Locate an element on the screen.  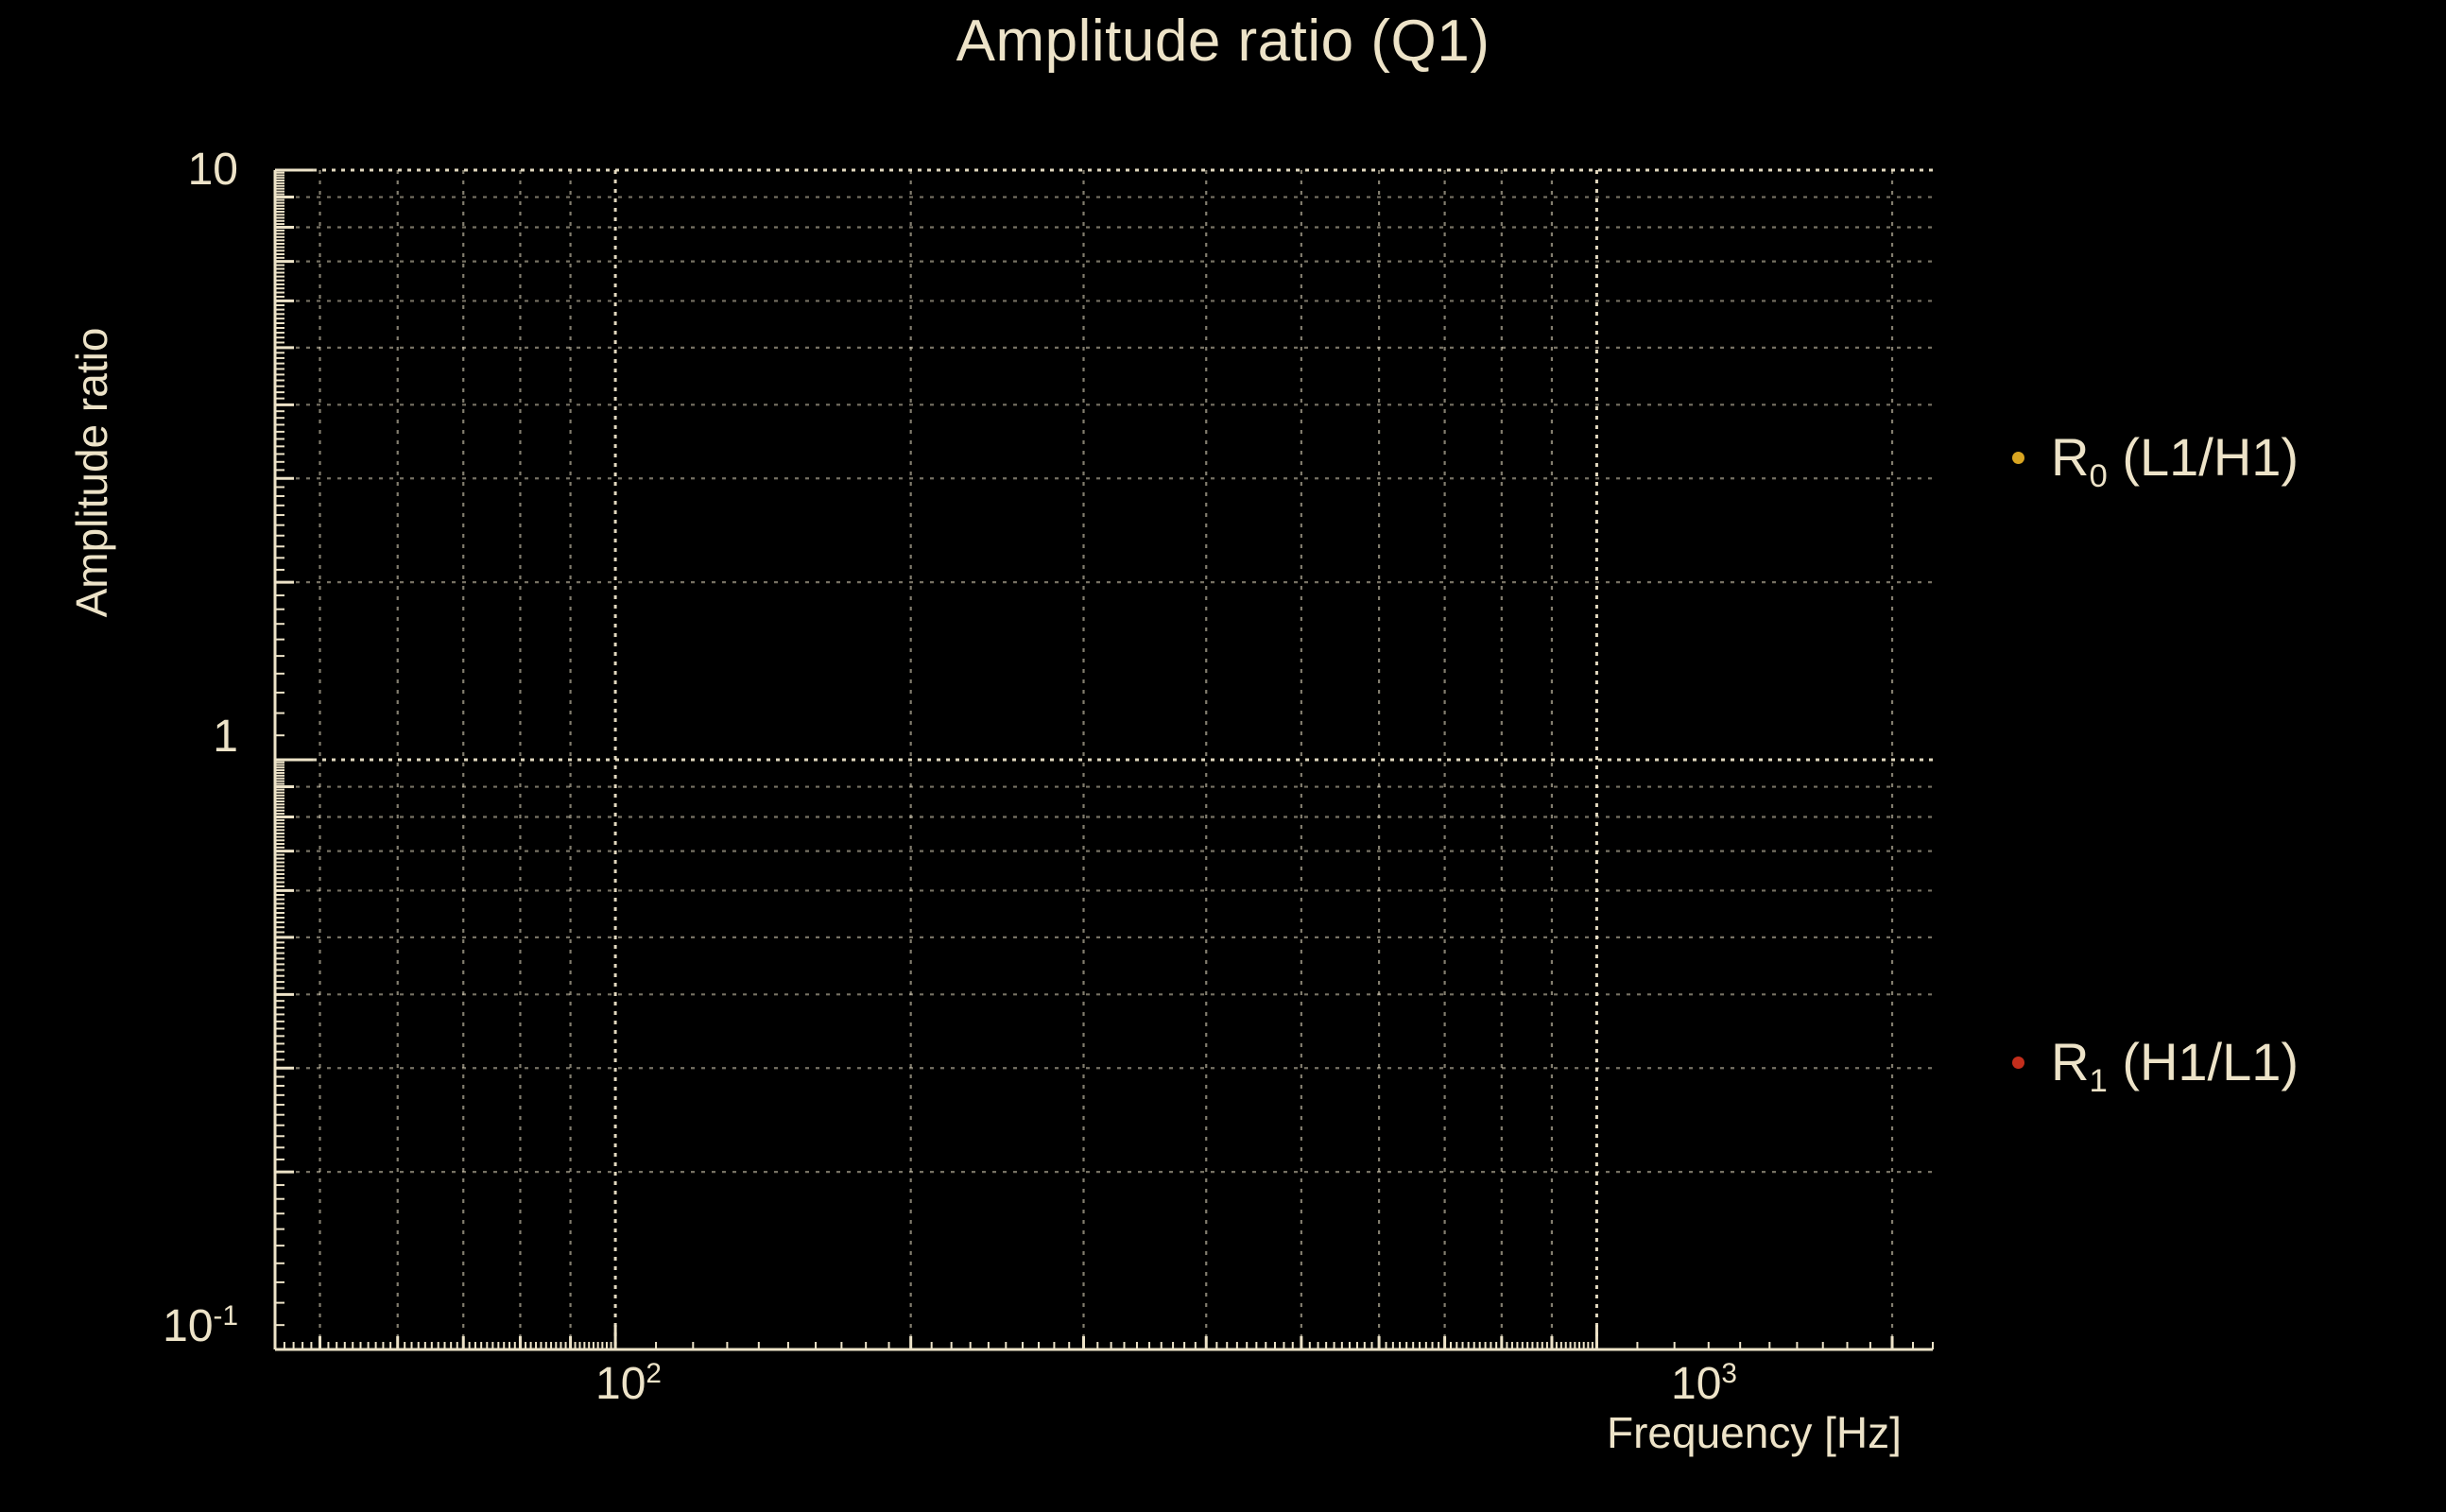
y-tick-label-1: 1 is located at coordinates (129, 737).